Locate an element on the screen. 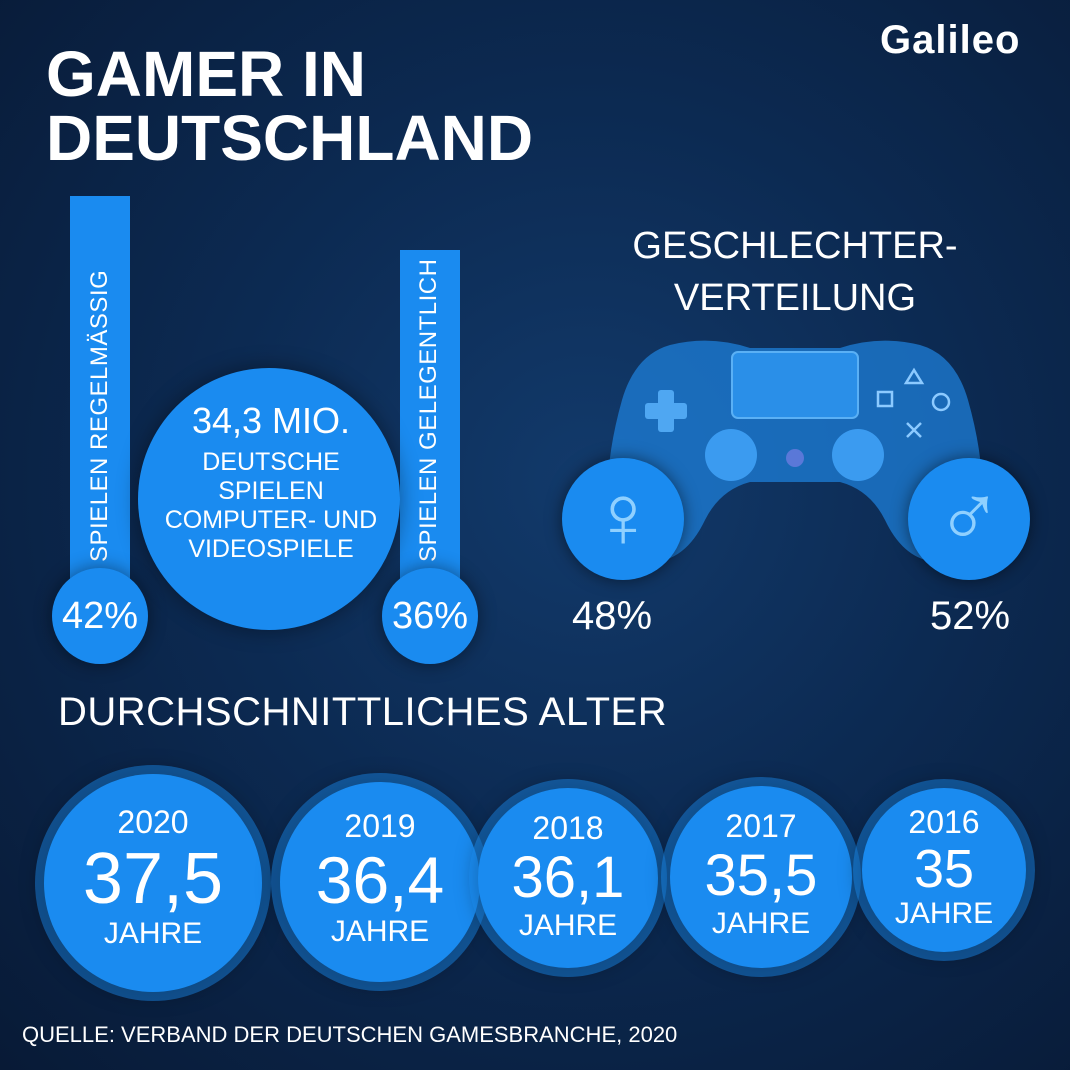  age-circle-2017: 2017 35,5 JAHRE is located at coordinates (761, 877).